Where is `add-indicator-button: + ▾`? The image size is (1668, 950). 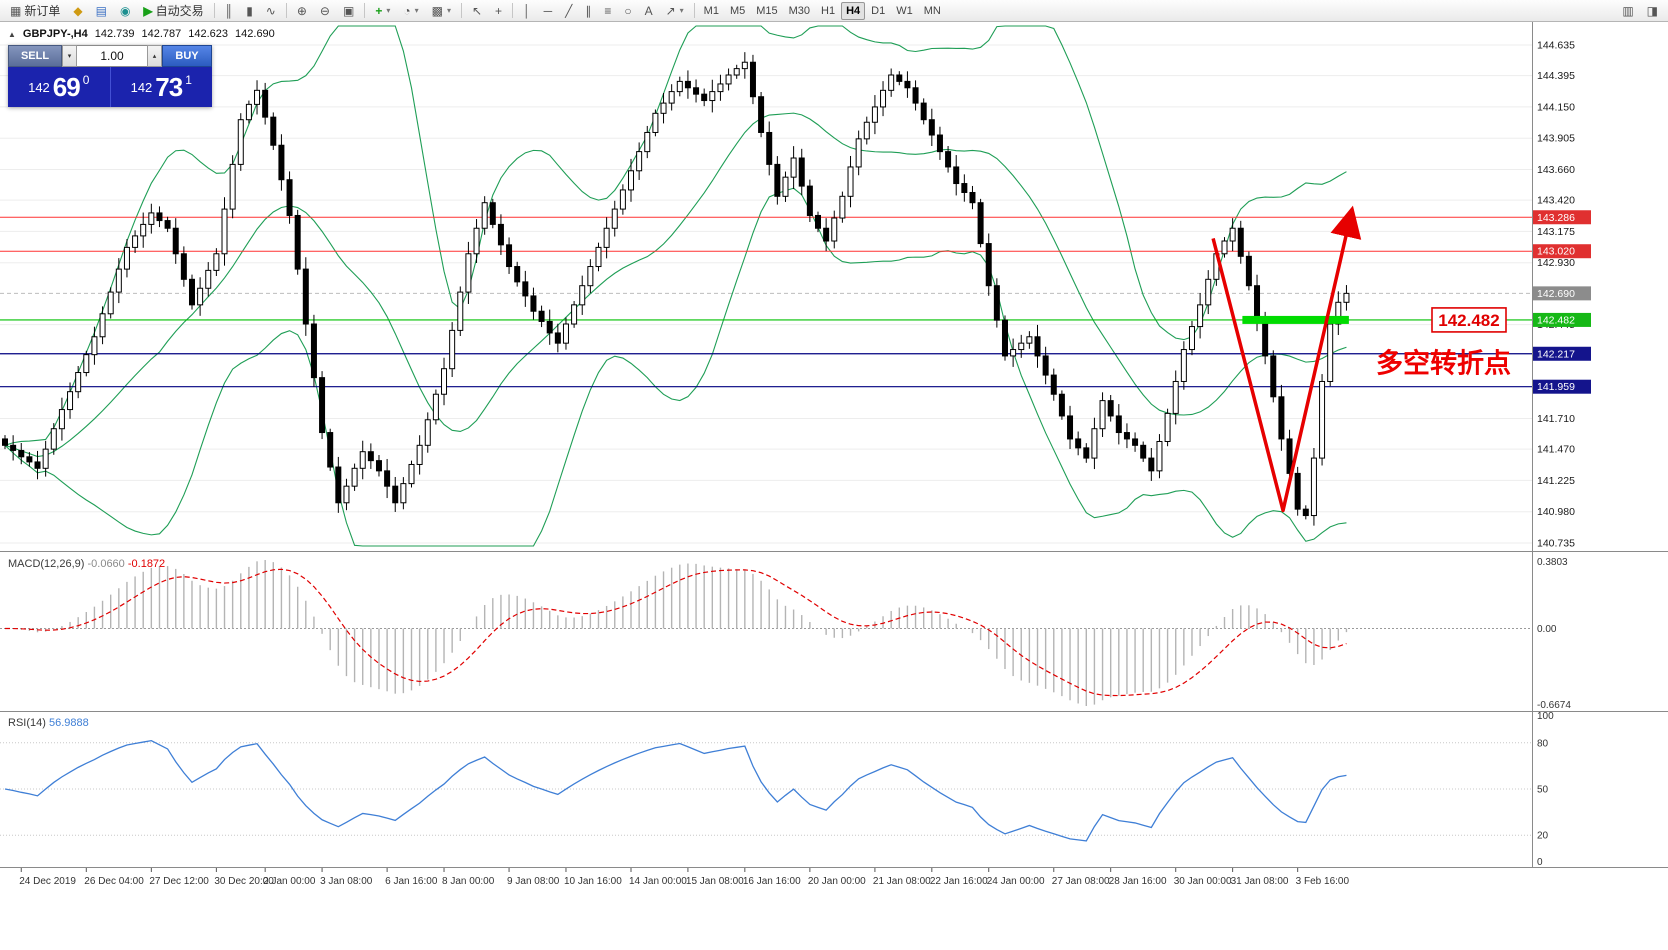
add-indicator-button: + ▾ is located at coordinates (382, 11).